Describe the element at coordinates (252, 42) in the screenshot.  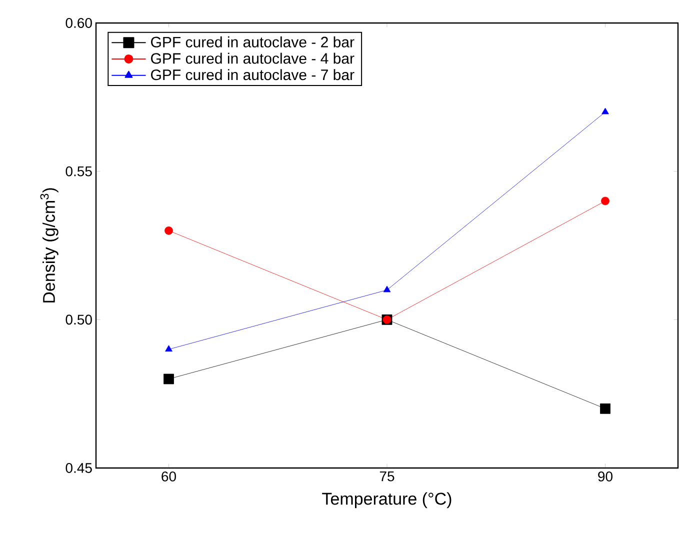
I see `legend-label: GPF cured in autoclave - 2 bar` at that location.